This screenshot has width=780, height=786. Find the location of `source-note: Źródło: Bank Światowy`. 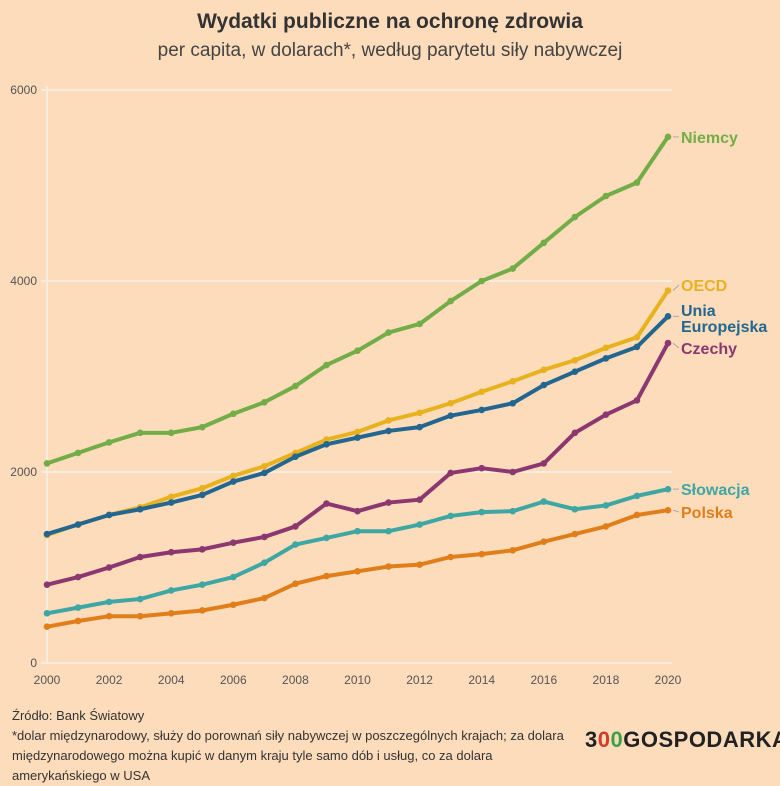

source-note: Źródło: Bank Światowy is located at coordinates (292, 716).